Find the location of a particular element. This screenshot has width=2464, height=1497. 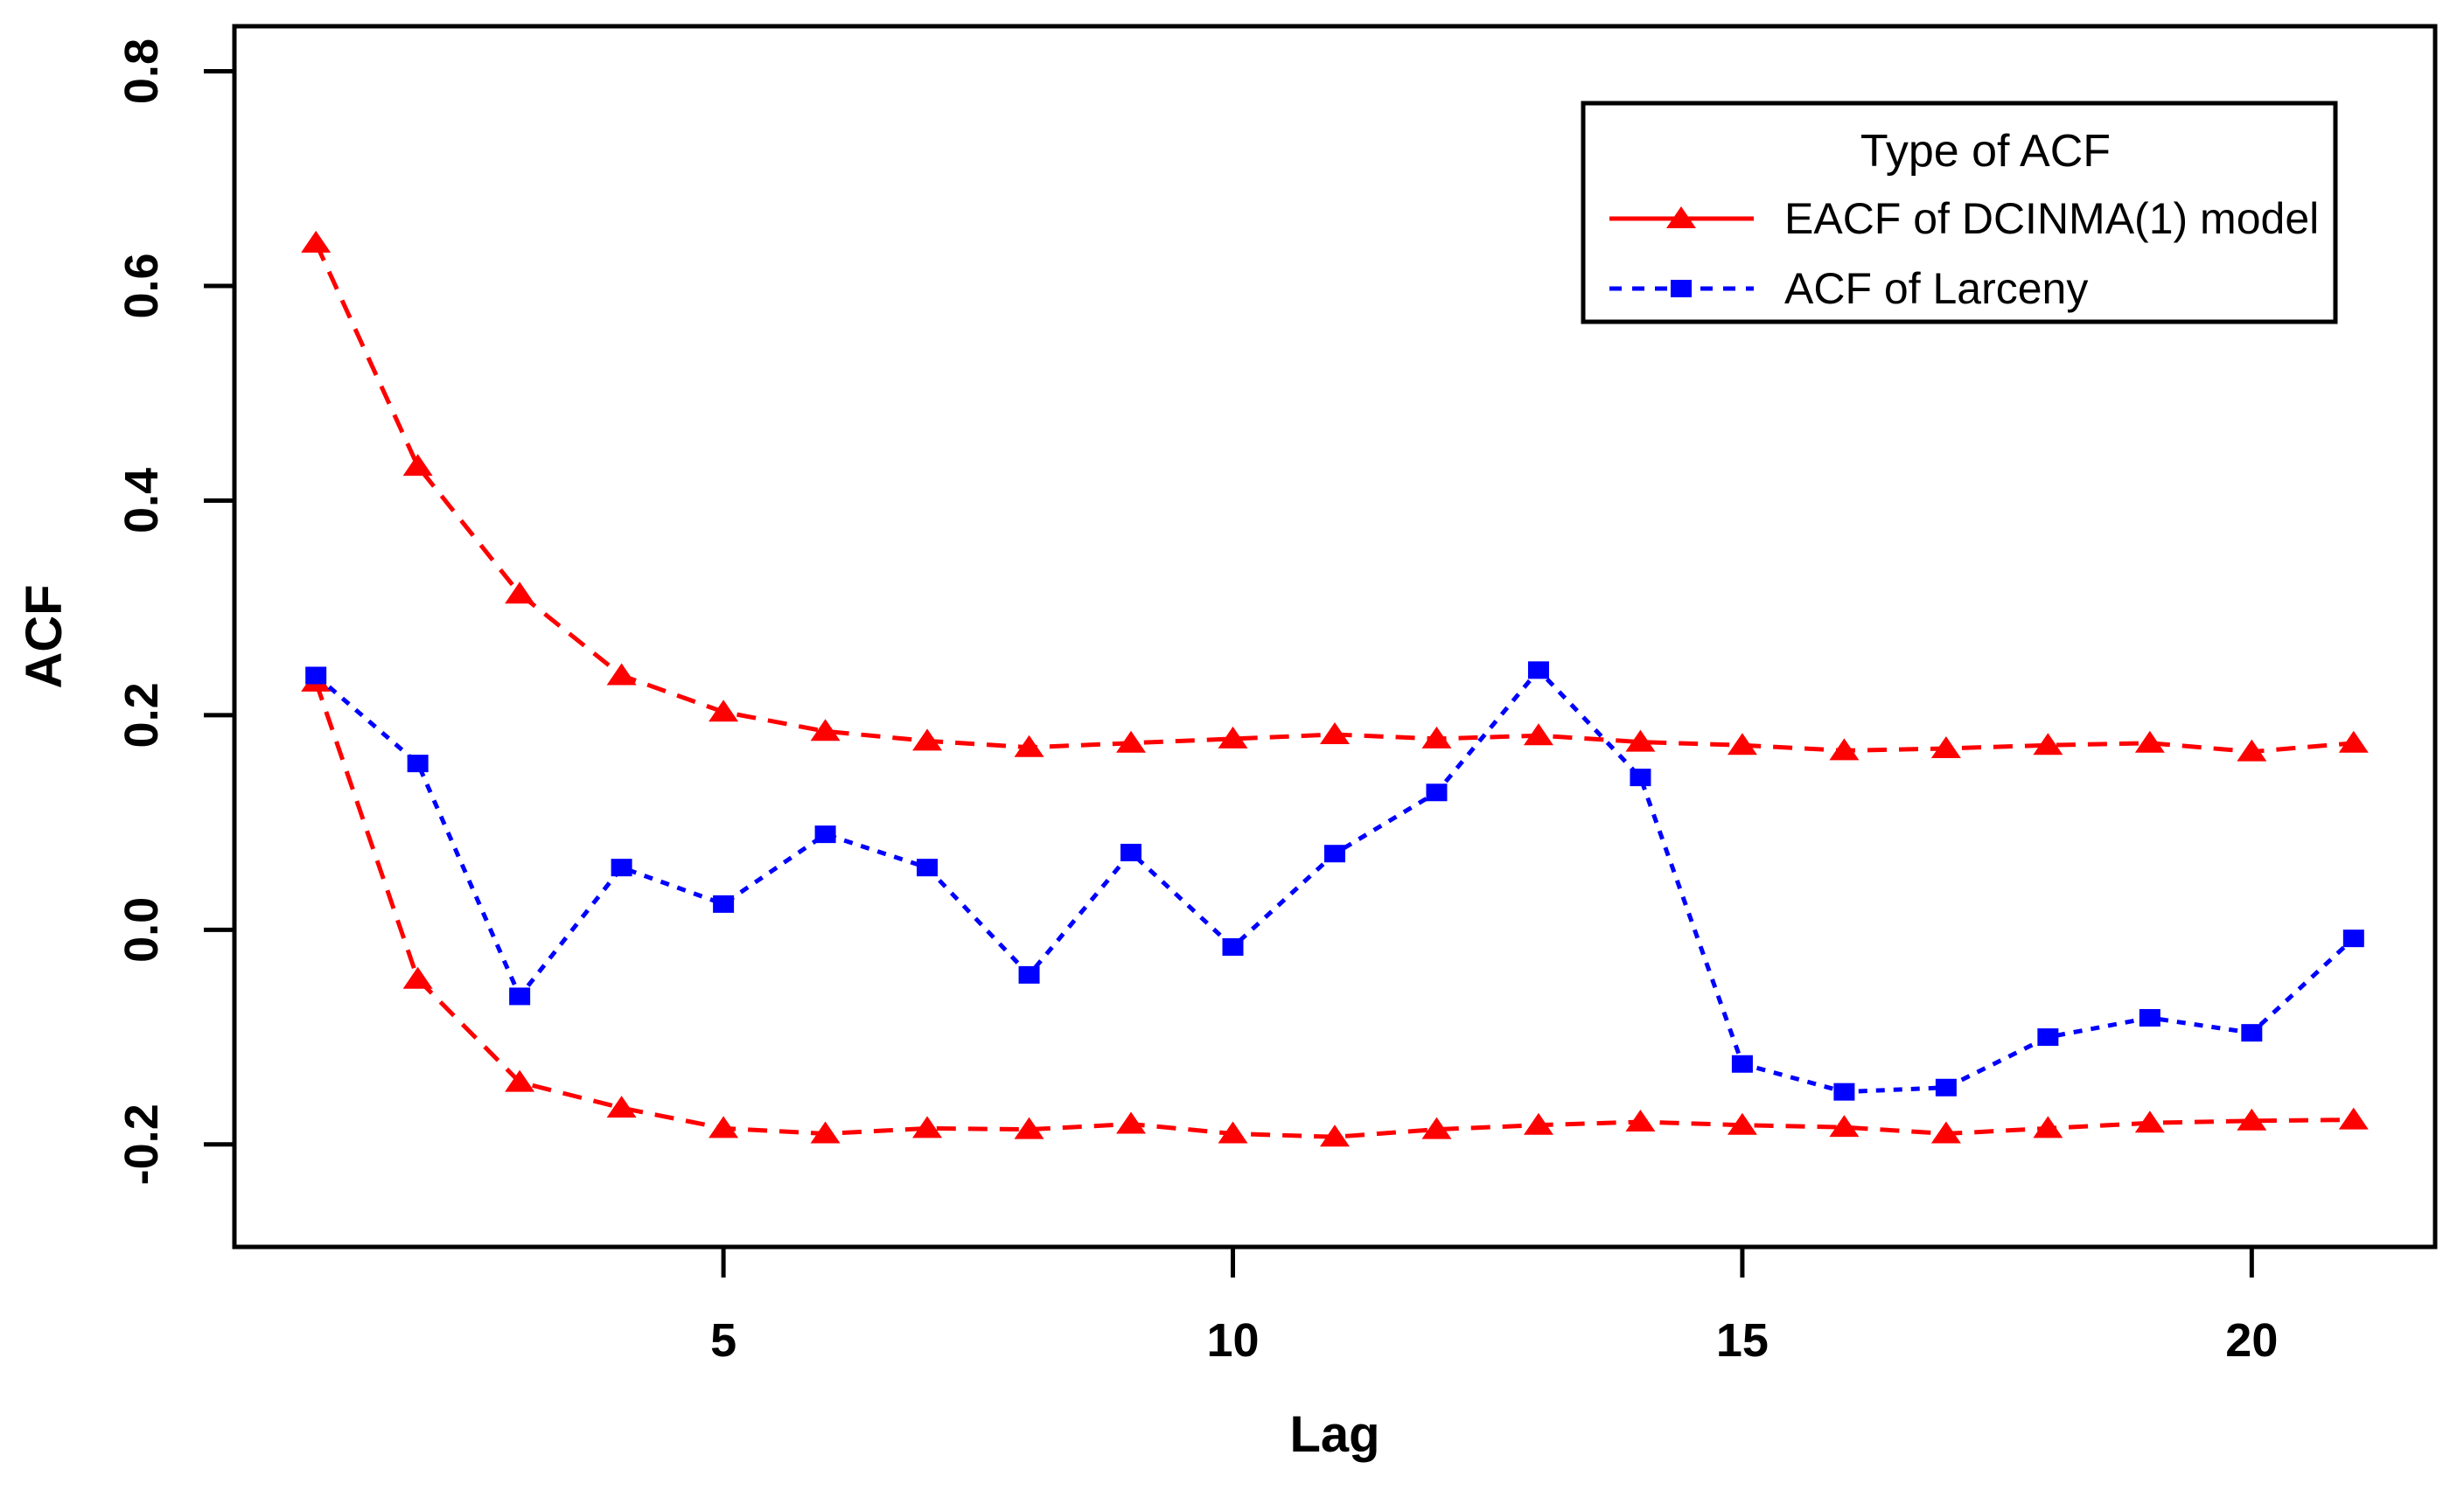

legend-border is located at coordinates (1960, 213).